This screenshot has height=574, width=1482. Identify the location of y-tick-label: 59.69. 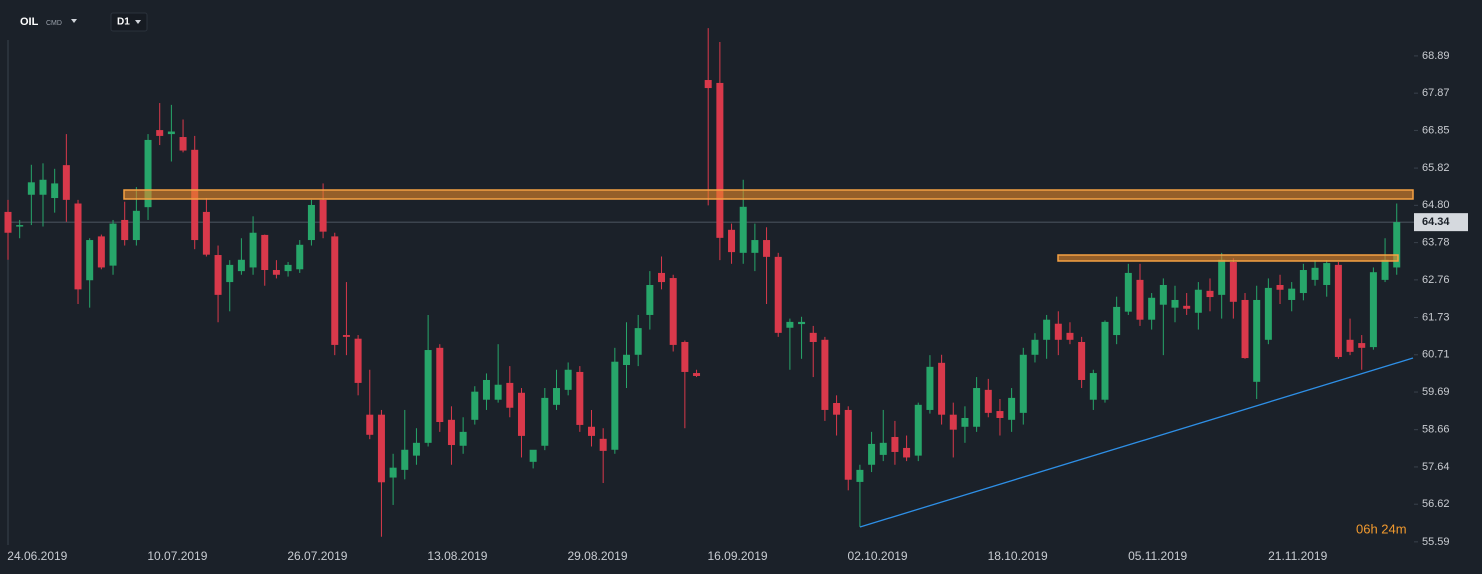
(1436, 392).